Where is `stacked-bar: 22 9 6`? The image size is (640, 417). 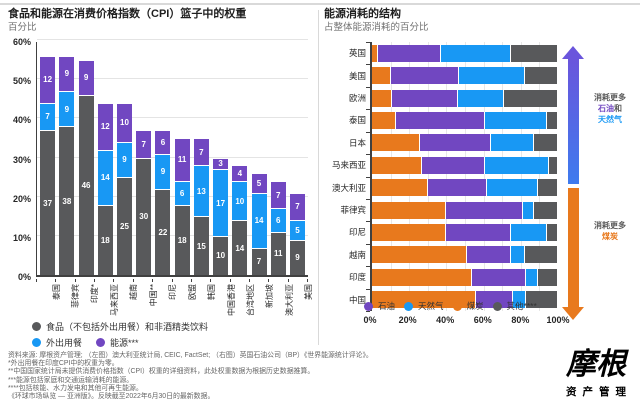
stacked-bar: 22 9 6 is located at coordinates (163, 202).